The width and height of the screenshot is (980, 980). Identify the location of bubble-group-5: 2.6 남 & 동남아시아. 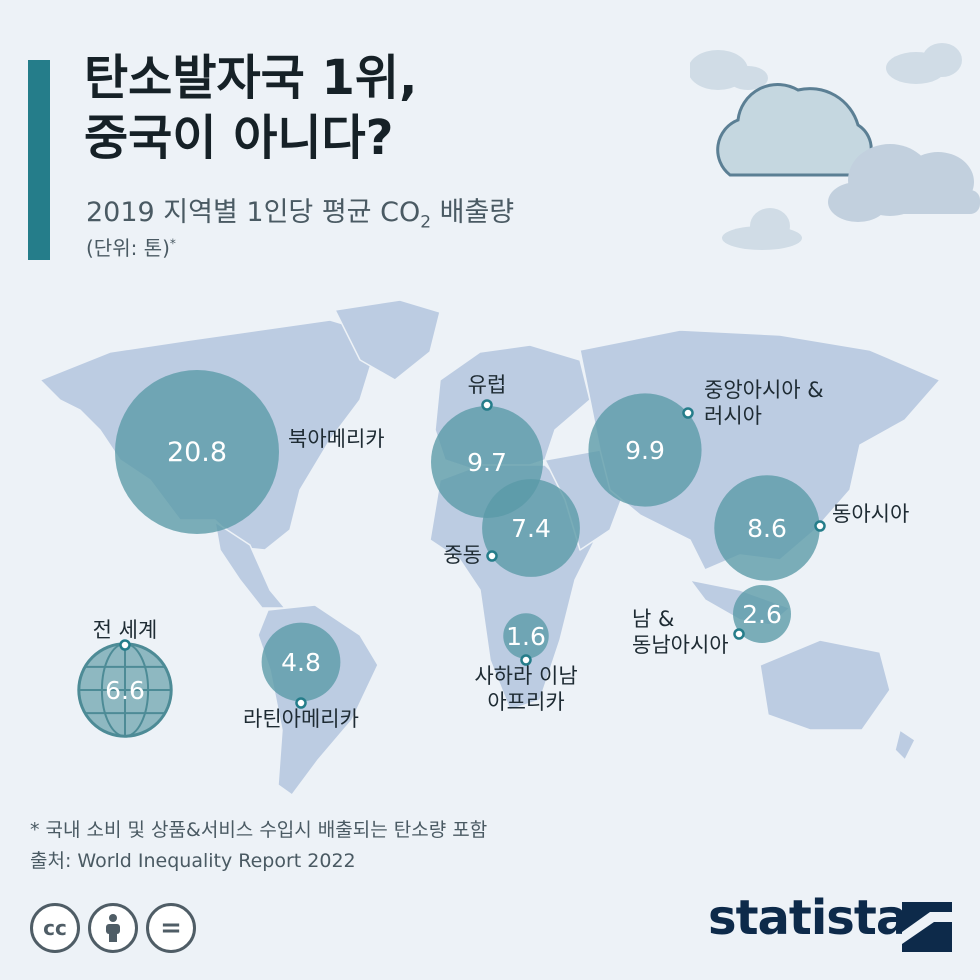
(711, 621).